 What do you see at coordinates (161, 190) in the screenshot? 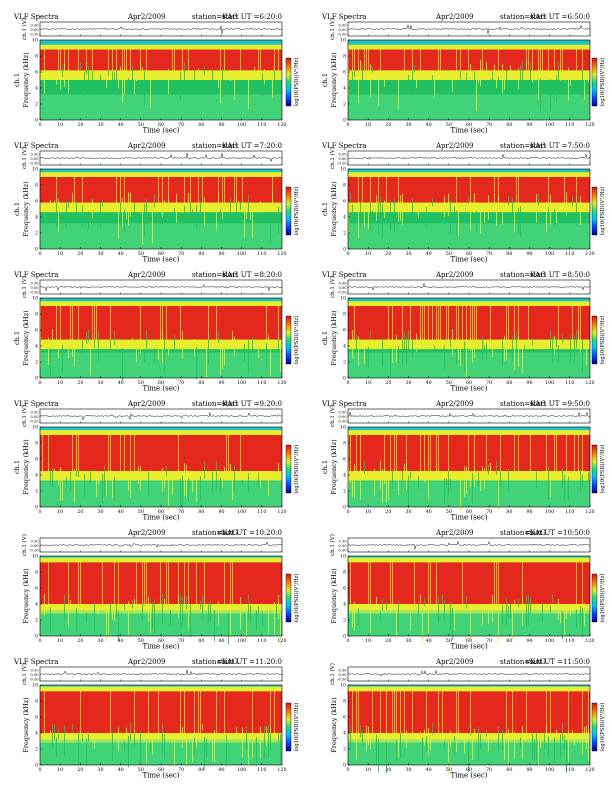
I see `spectrogram-high-band` at bounding box center [161, 190].